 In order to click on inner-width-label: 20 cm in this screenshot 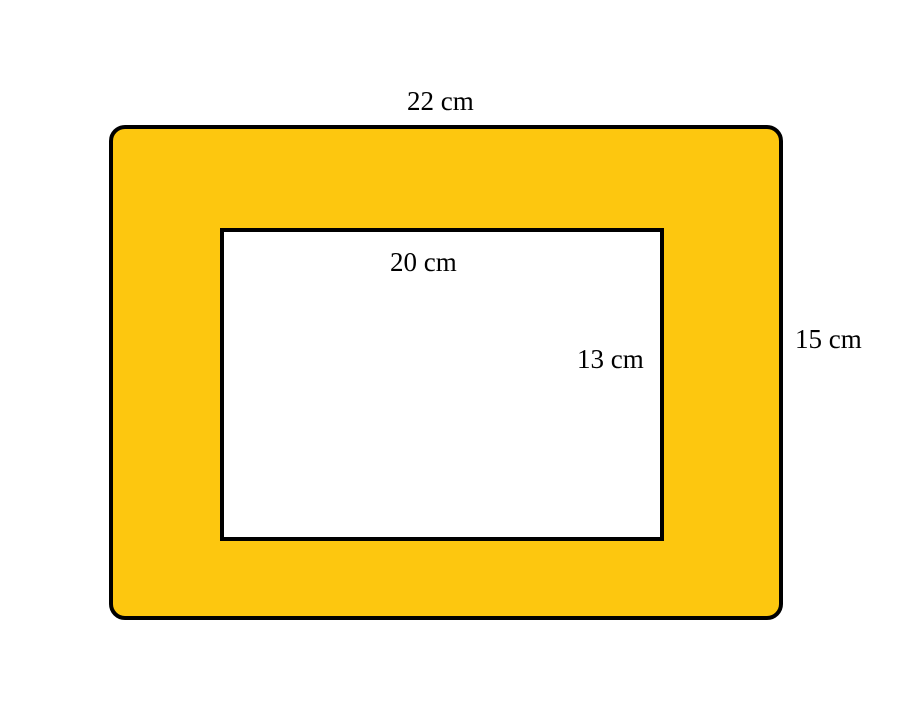, I will do `click(423, 262)`.